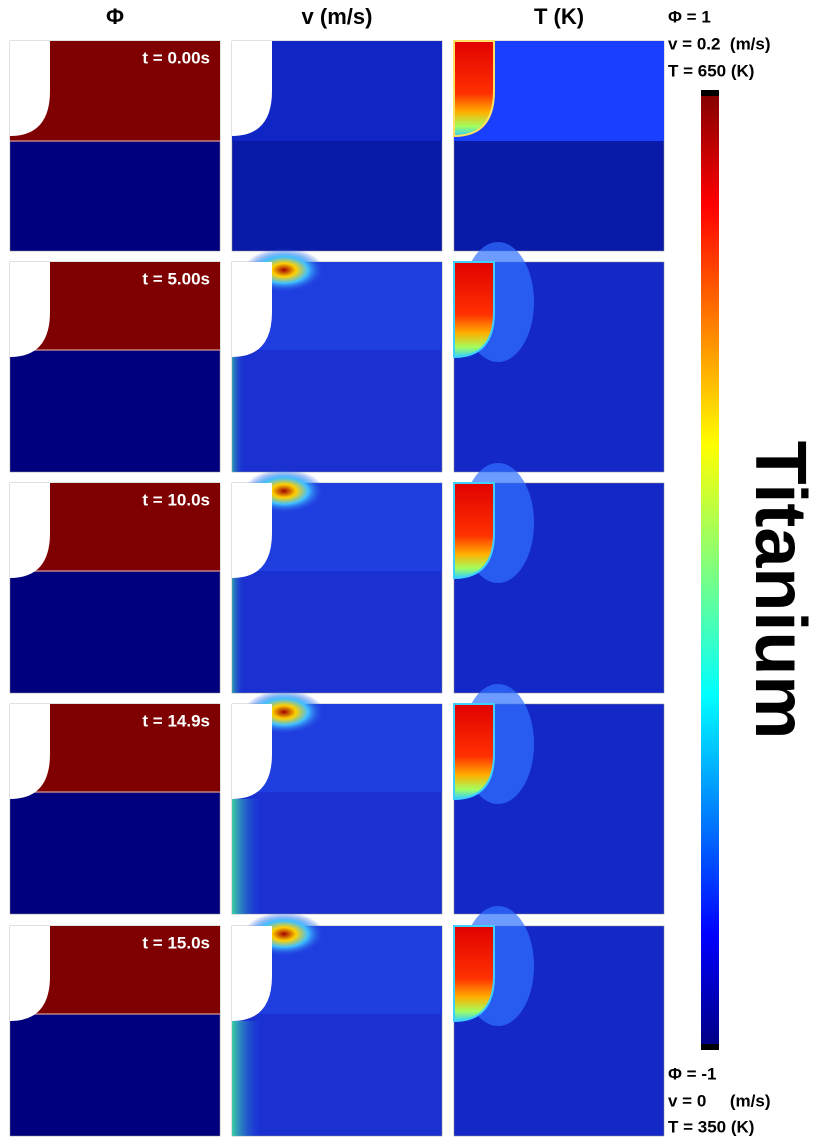 This screenshot has height=1142, width=830. I want to click on colorbar-label: Φ = -1, so click(692, 1073).